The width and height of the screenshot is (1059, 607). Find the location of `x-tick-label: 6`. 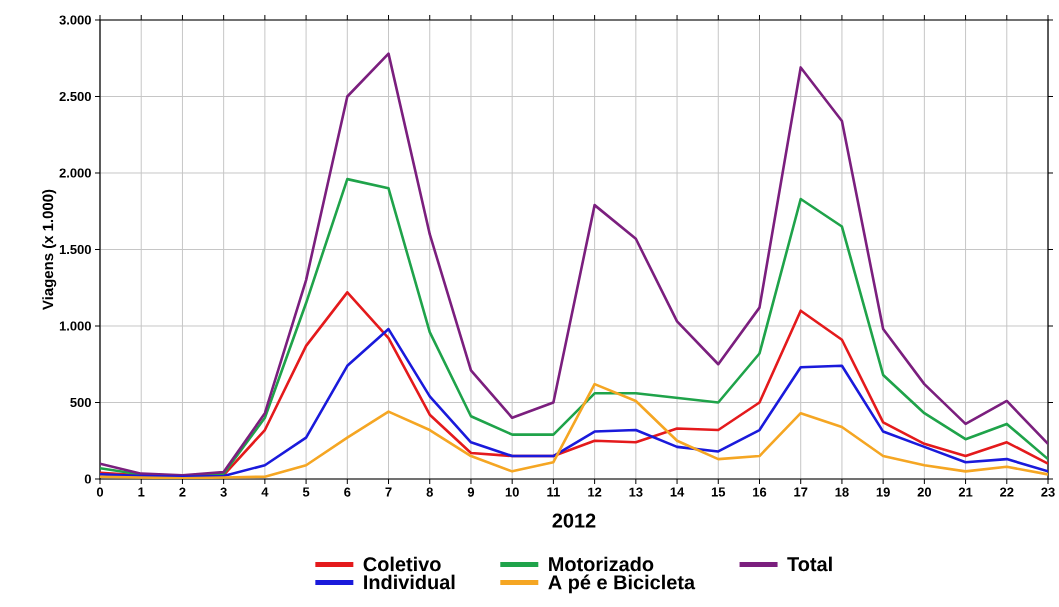

x-tick-label: 6 is located at coordinates (347, 492).